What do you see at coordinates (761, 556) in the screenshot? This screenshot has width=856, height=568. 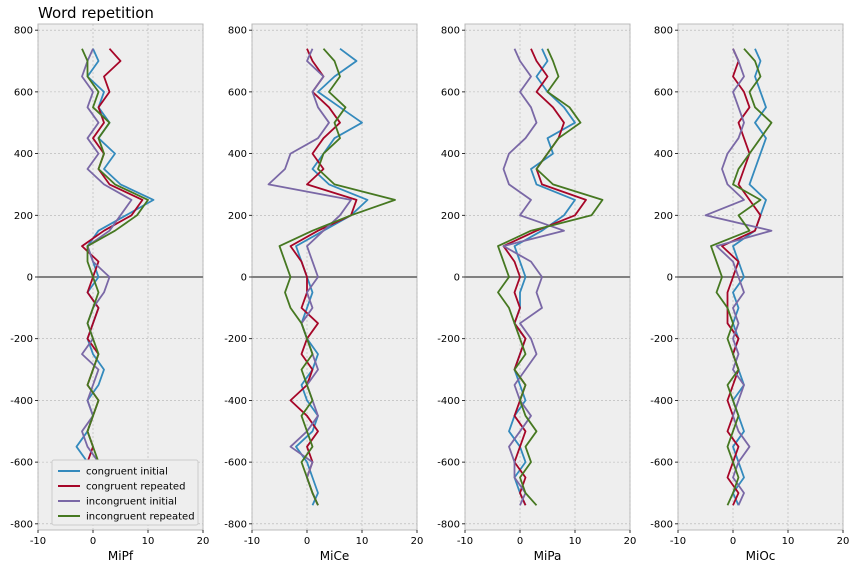 I see `x-axis-label: MiOc` at bounding box center [761, 556].